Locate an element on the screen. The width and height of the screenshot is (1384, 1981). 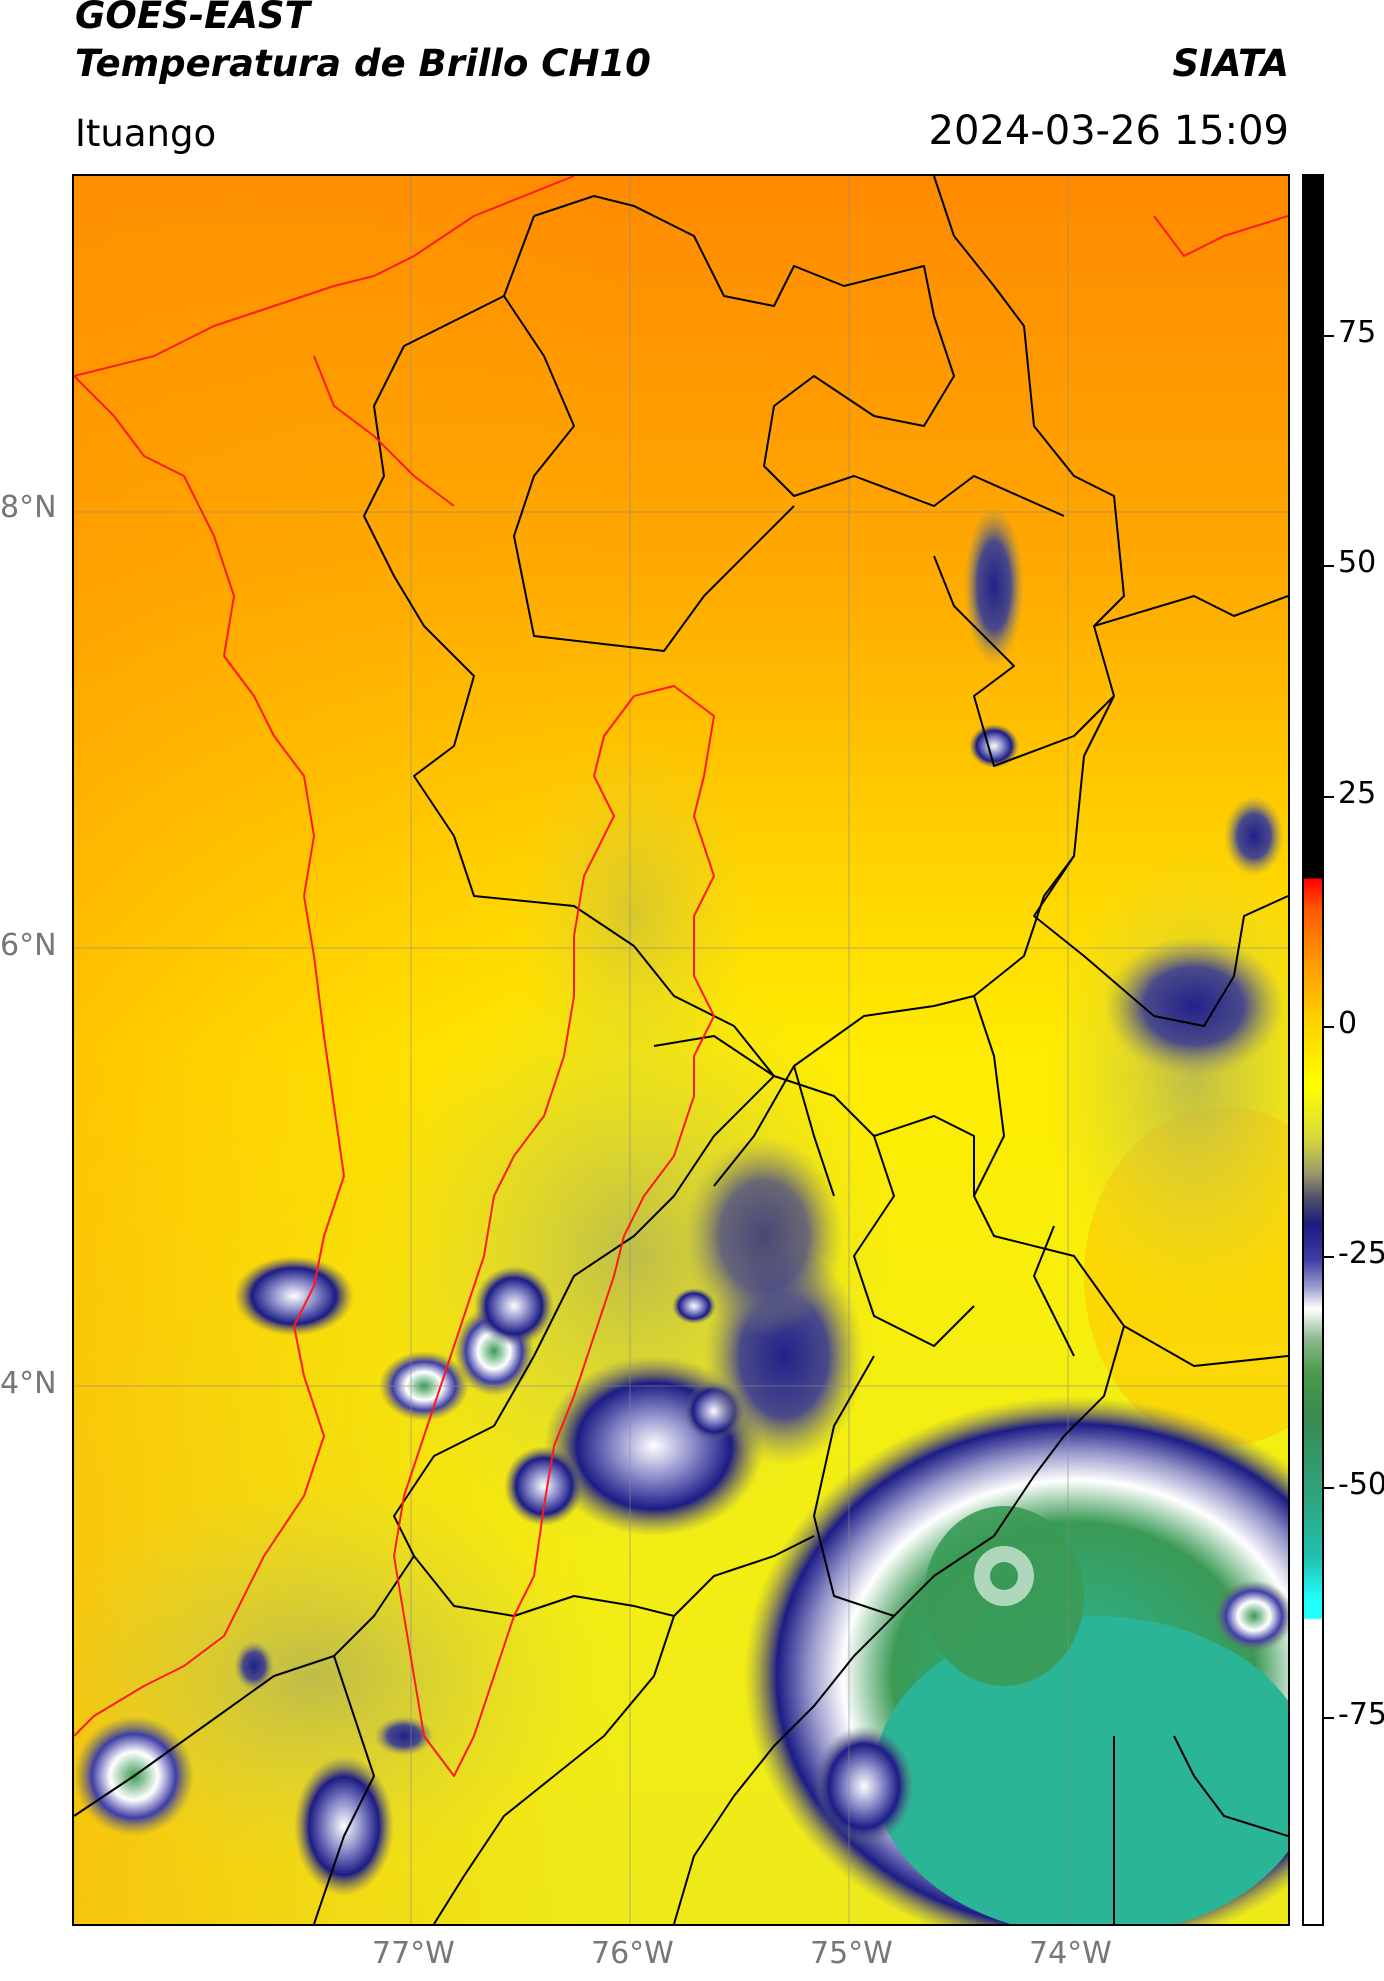
colorbar-label-0: 0 is located at coordinates (1348, 1023).